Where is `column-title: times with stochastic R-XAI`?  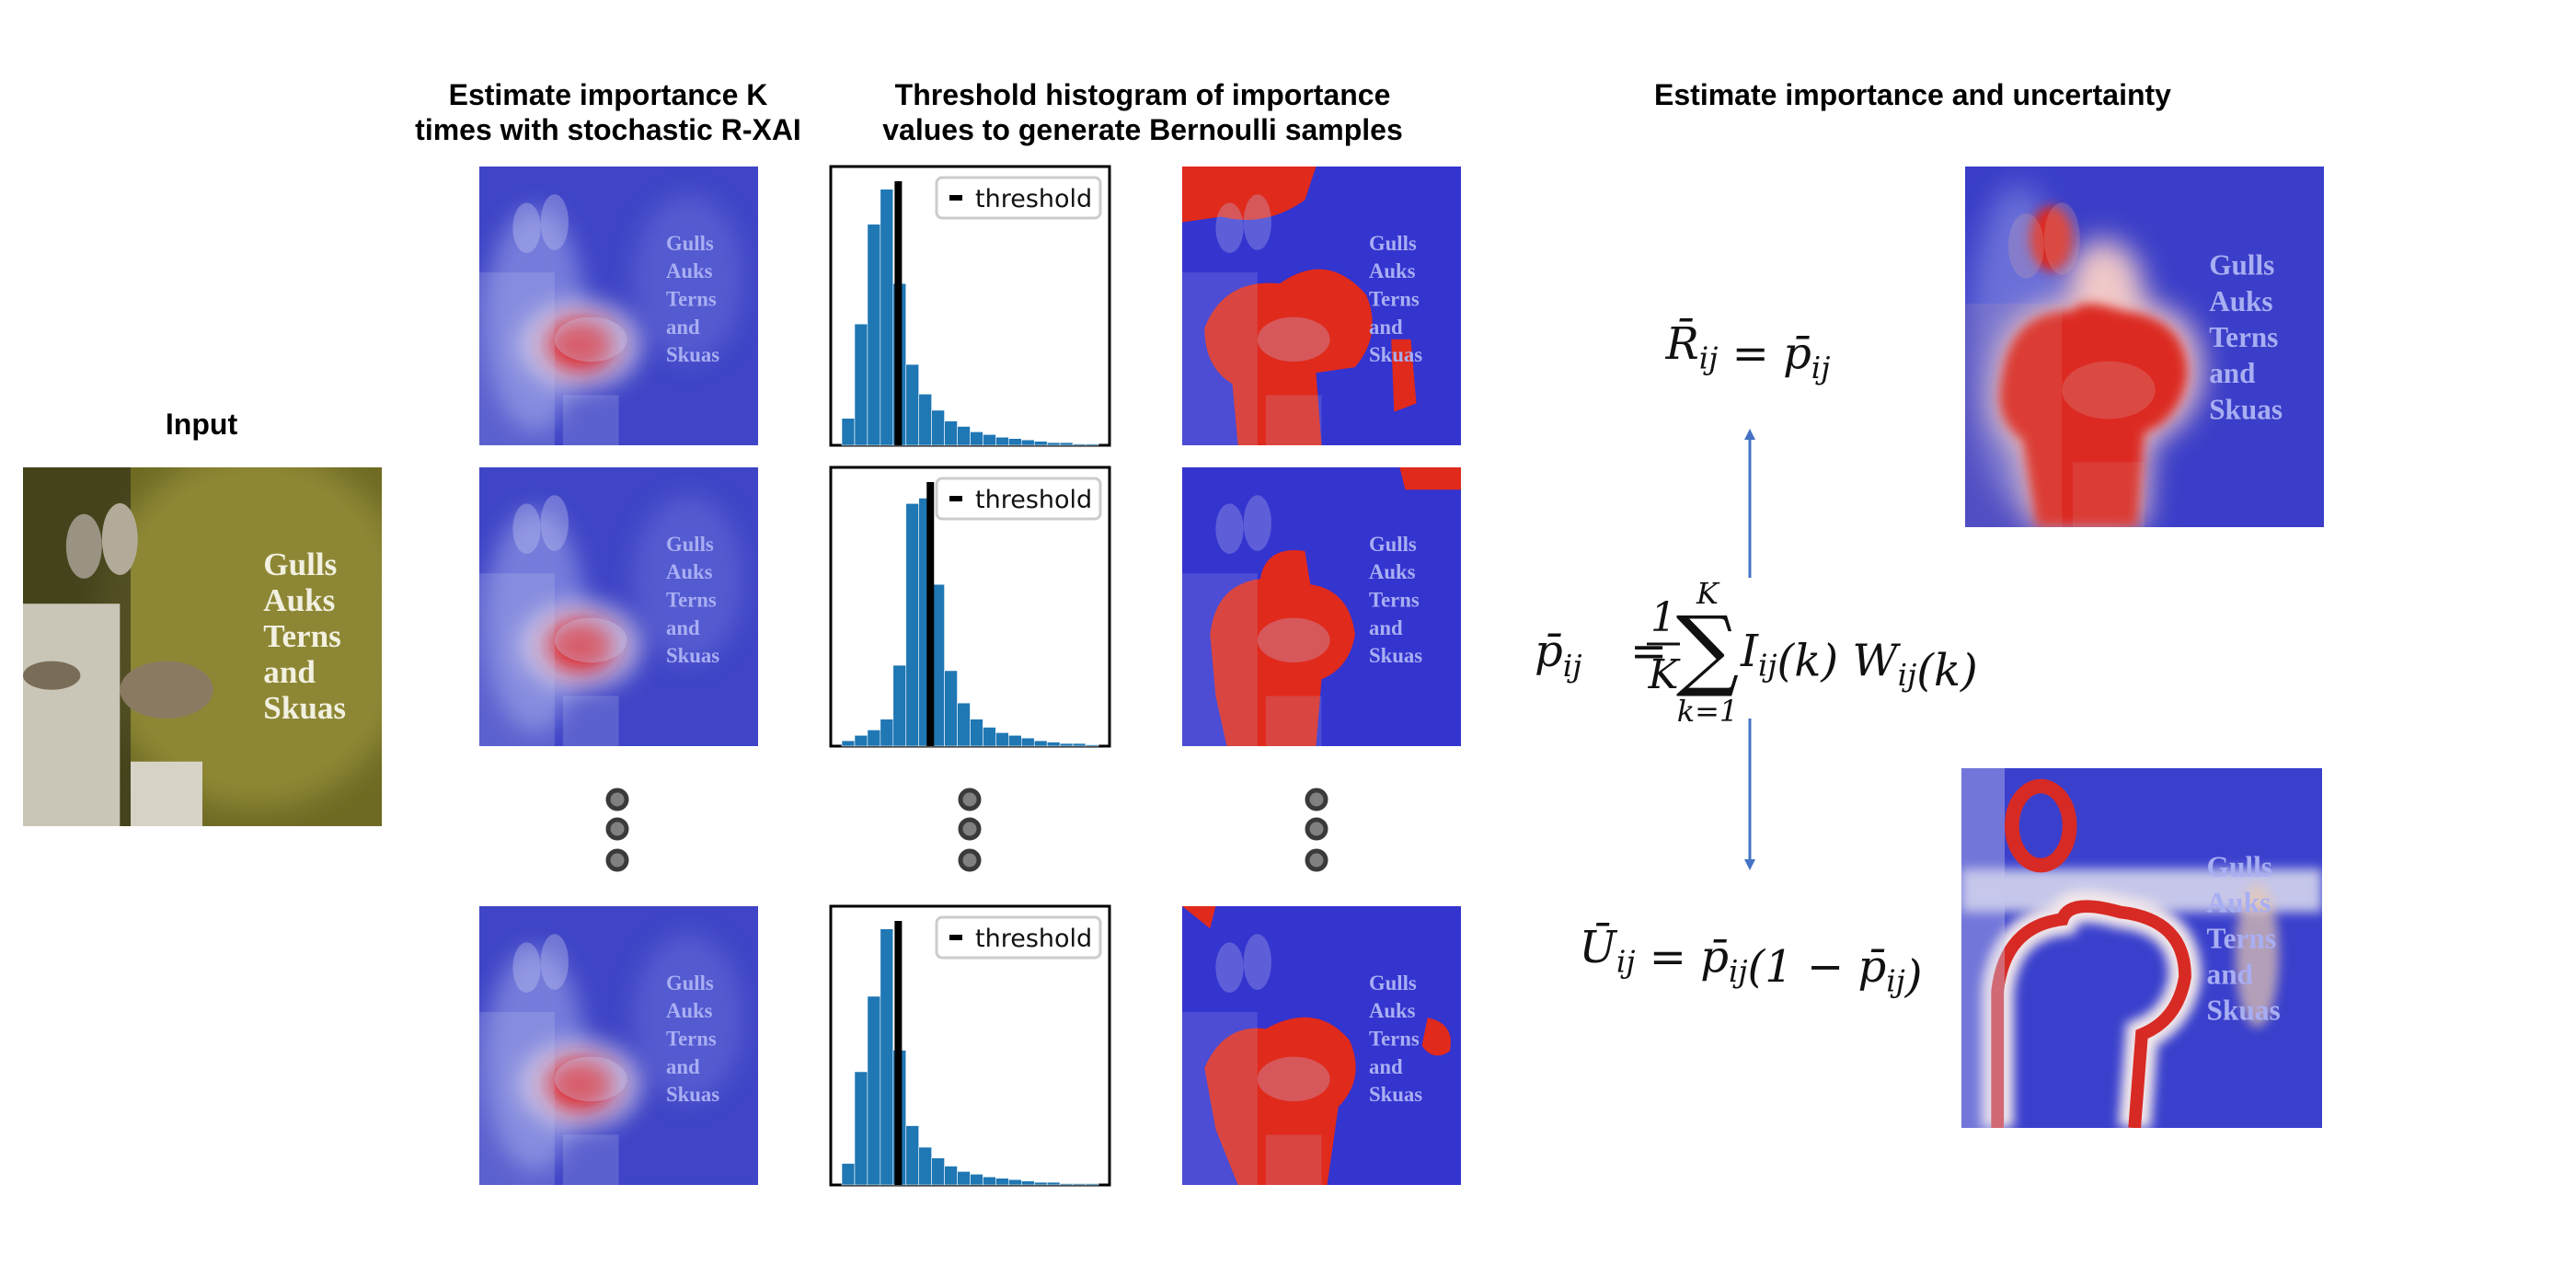
column-title: times with stochastic R-XAI is located at coordinates (608, 129).